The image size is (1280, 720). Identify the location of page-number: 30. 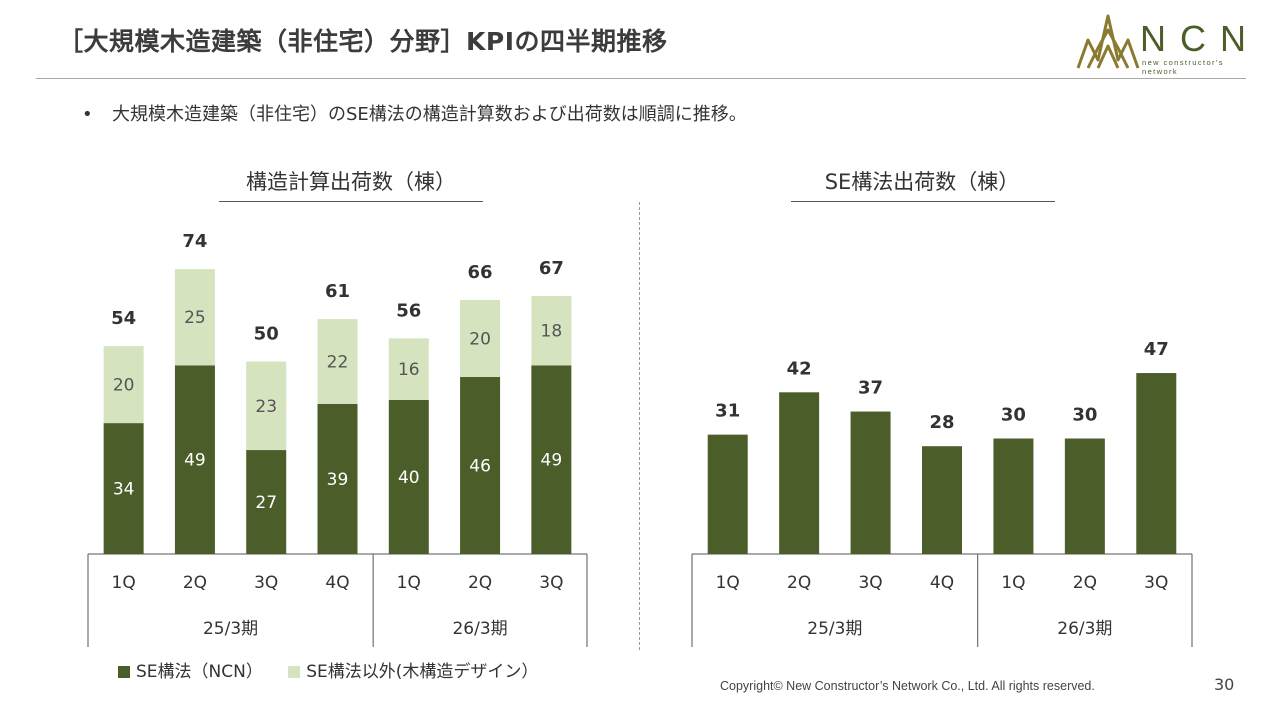
(1224, 684).